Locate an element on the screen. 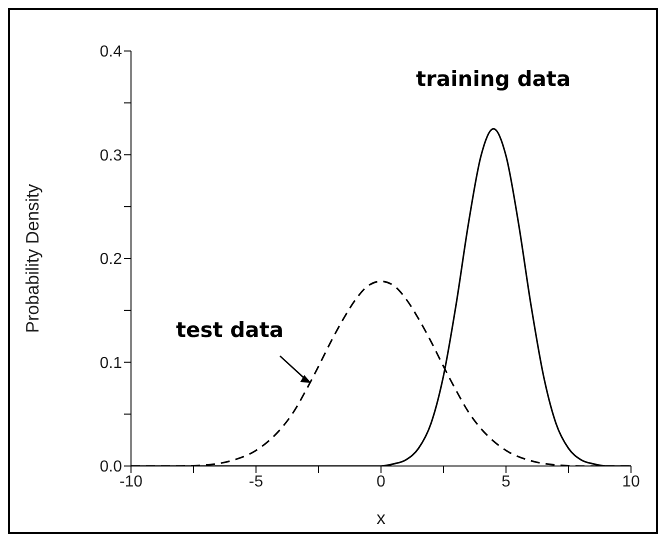 This screenshot has width=666, height=542. y-tick-label: 0.4 is located at coordinates (111, 52).